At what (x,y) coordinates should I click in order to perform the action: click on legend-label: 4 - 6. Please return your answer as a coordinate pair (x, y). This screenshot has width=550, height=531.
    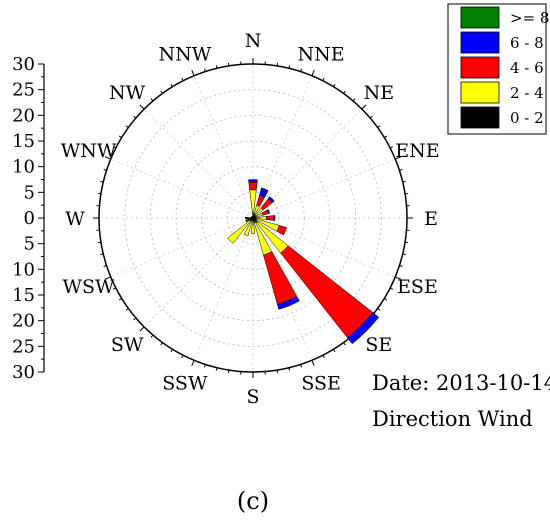
    Looking at the image, I should click on (527, 68).